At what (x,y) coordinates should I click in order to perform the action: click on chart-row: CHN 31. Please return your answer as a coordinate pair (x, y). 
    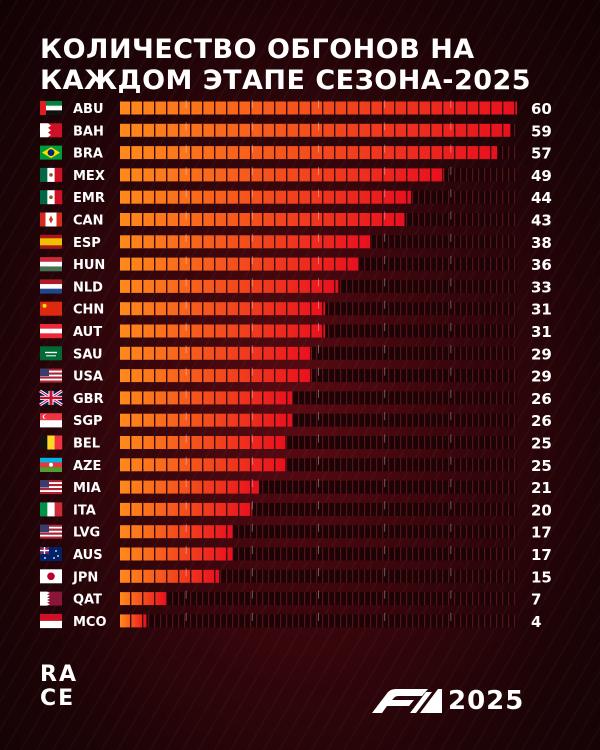
    Looking at the image, I should click on (296, 310).